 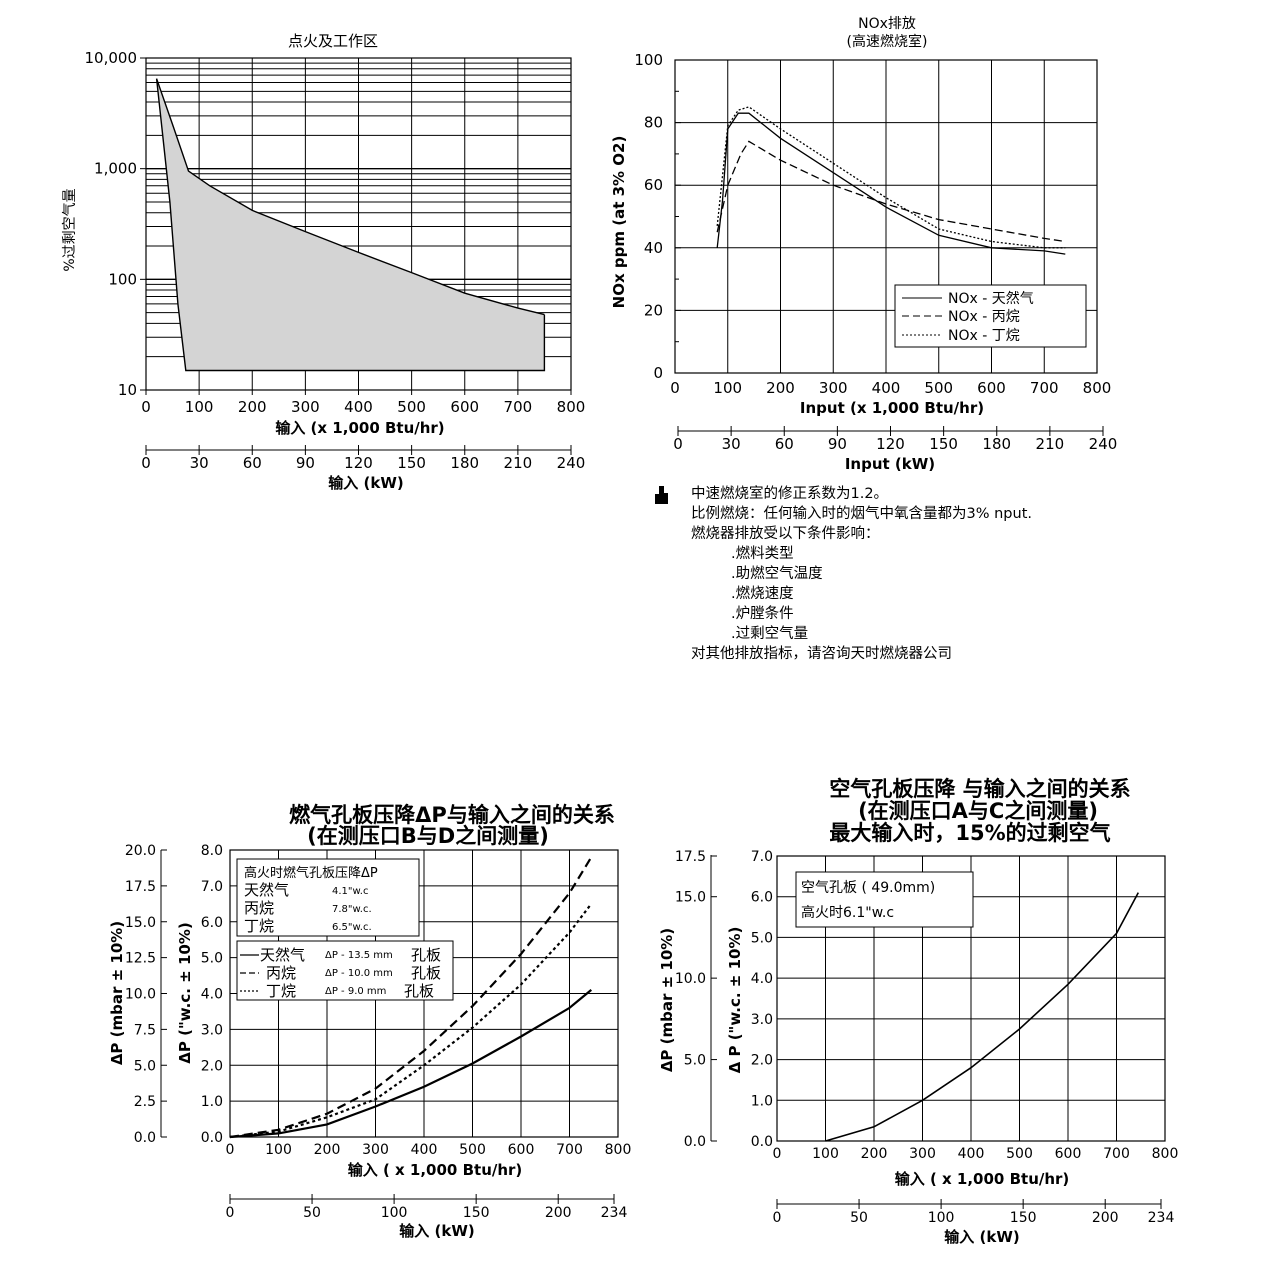 I want to click on chart1-ylabel: %过剩空气量, so click(x=70, y=229).